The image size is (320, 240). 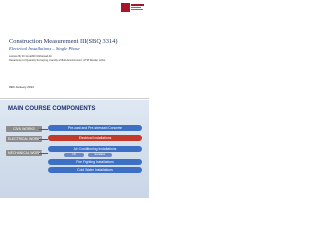 I want to click on item-pill: Lift, so click(x=74, y=155).